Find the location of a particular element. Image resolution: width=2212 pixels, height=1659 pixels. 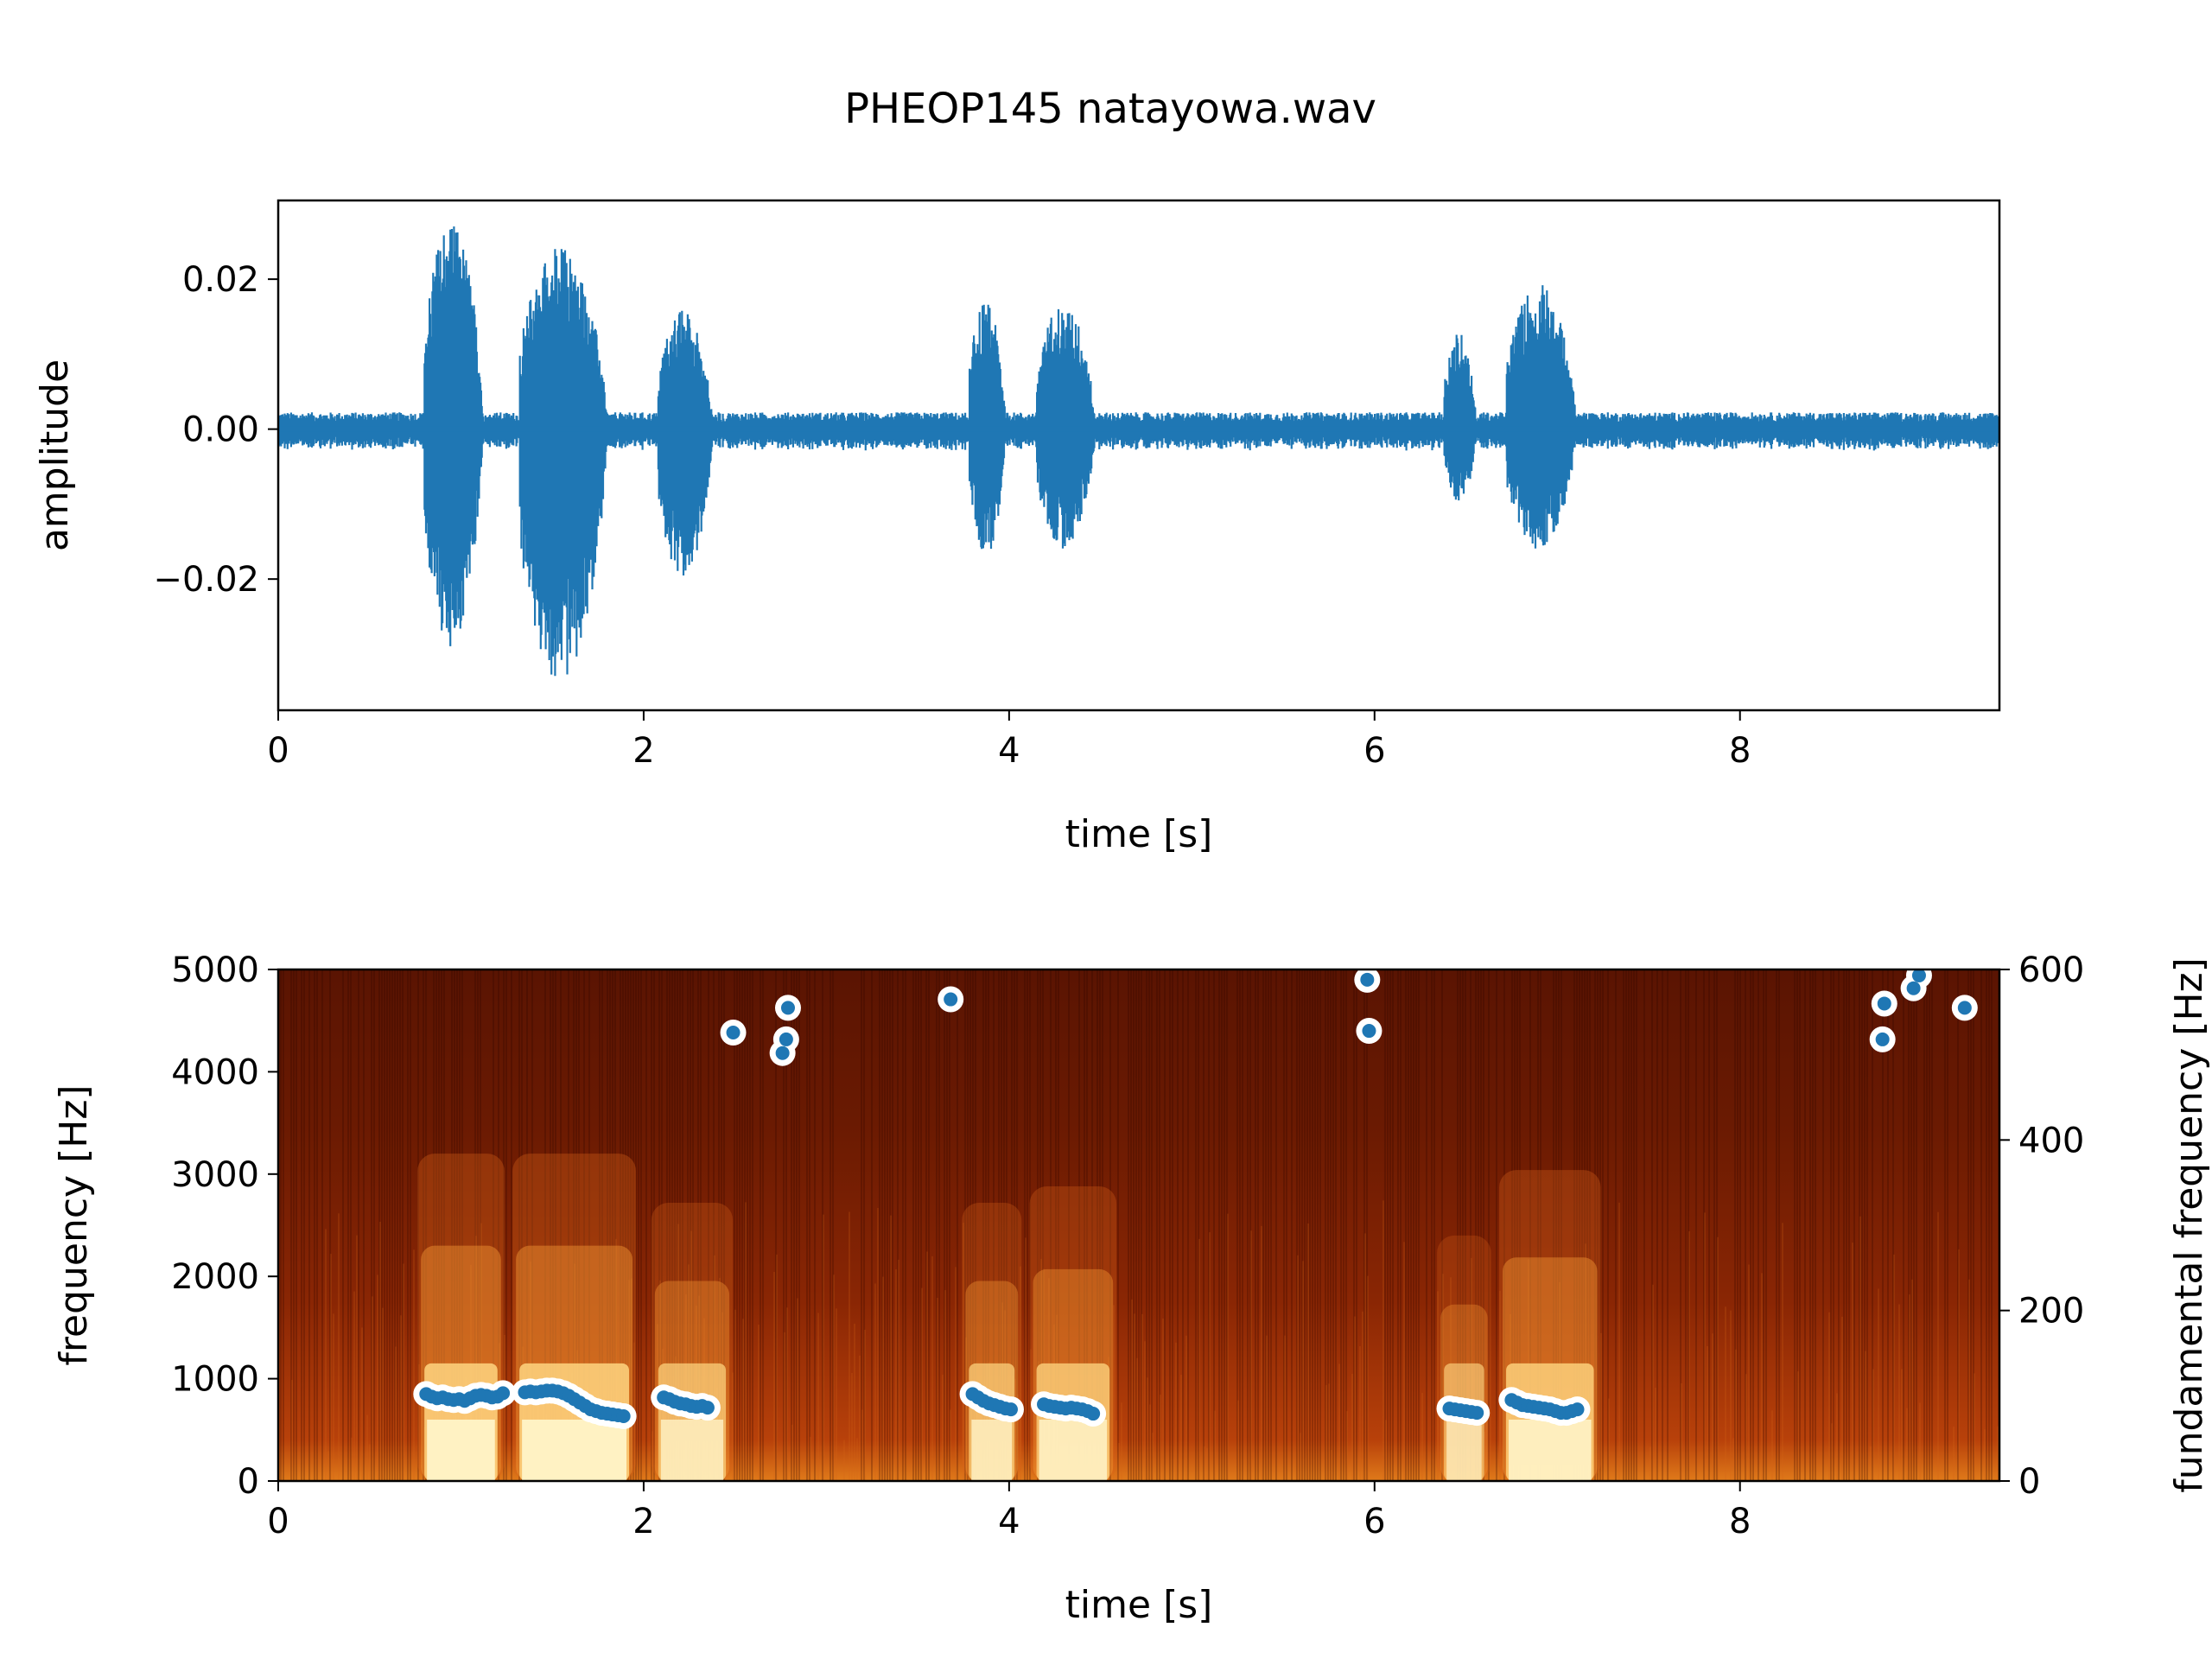

spectrogram-y-label: frequency [Hz] is located at coordinates (74, 1224).